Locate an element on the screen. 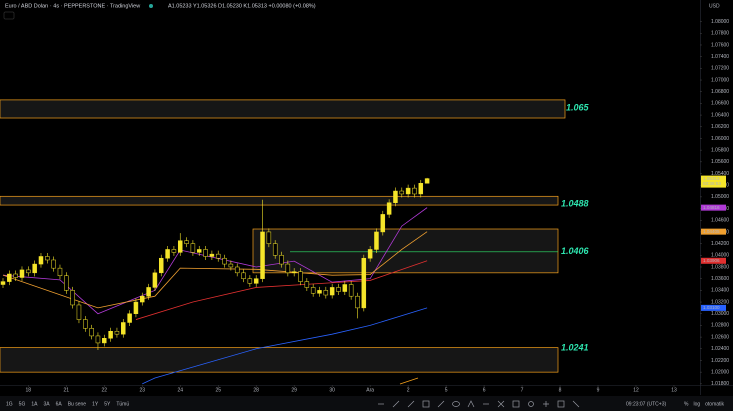 The height and width of the screenshot is (411, 733). x-tick-label: 18 is located at coordinates (29, 390).